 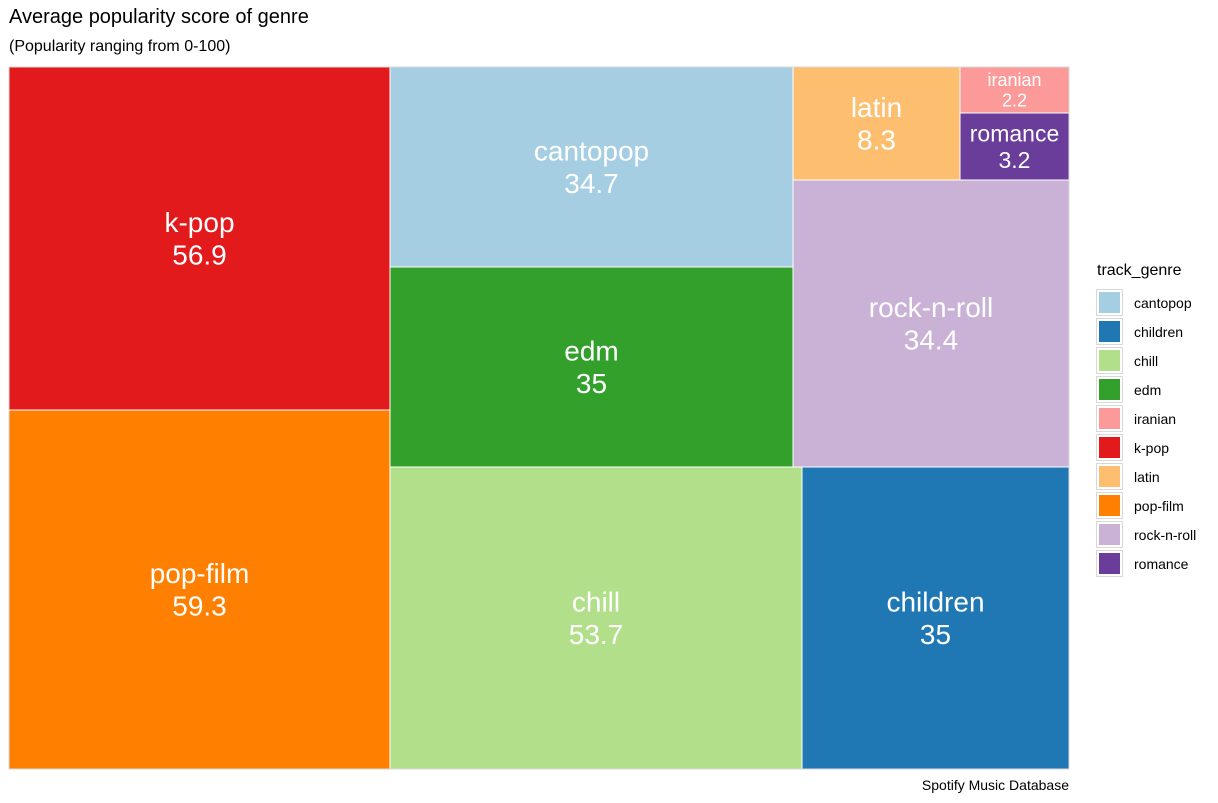 What do you see at coordinates (591, 351) in the screenshot?
I see `tile-label-edm: edm` at bounding box center [591, 351].